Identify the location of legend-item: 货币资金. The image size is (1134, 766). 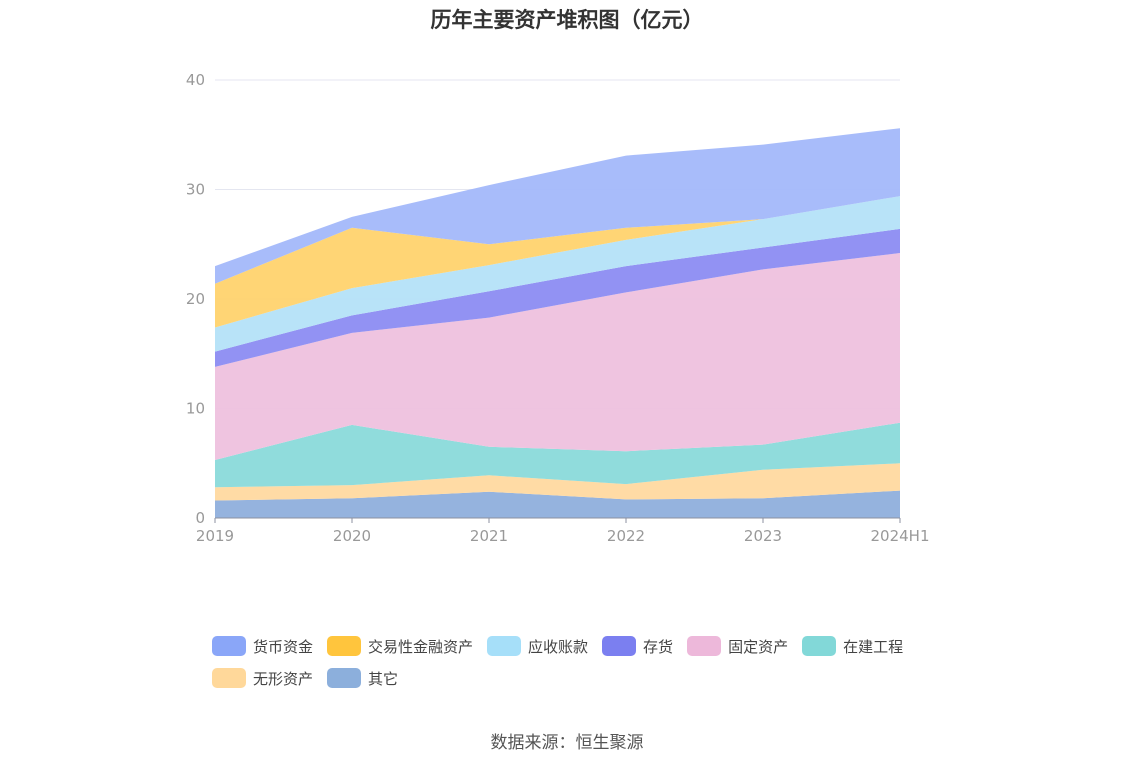
(262, 646).